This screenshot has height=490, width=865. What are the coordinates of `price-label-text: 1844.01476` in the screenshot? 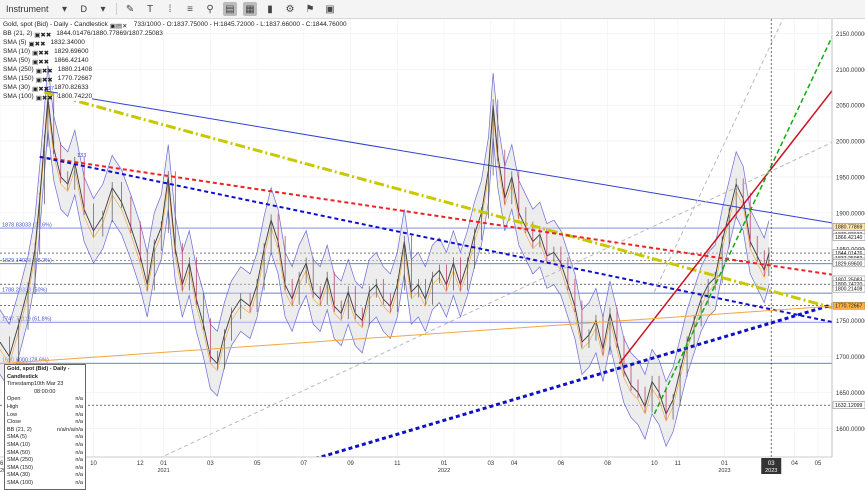 It's located at (849, 254).